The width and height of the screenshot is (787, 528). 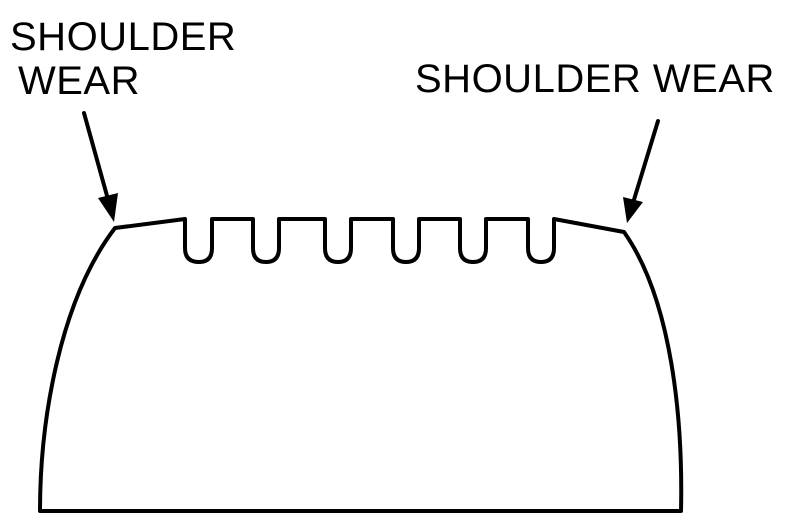 What do you see at coordinates (123, 37) in the screenshot?
I see `left-label-line1: SHOULDER` at bounding box center [123, 37].